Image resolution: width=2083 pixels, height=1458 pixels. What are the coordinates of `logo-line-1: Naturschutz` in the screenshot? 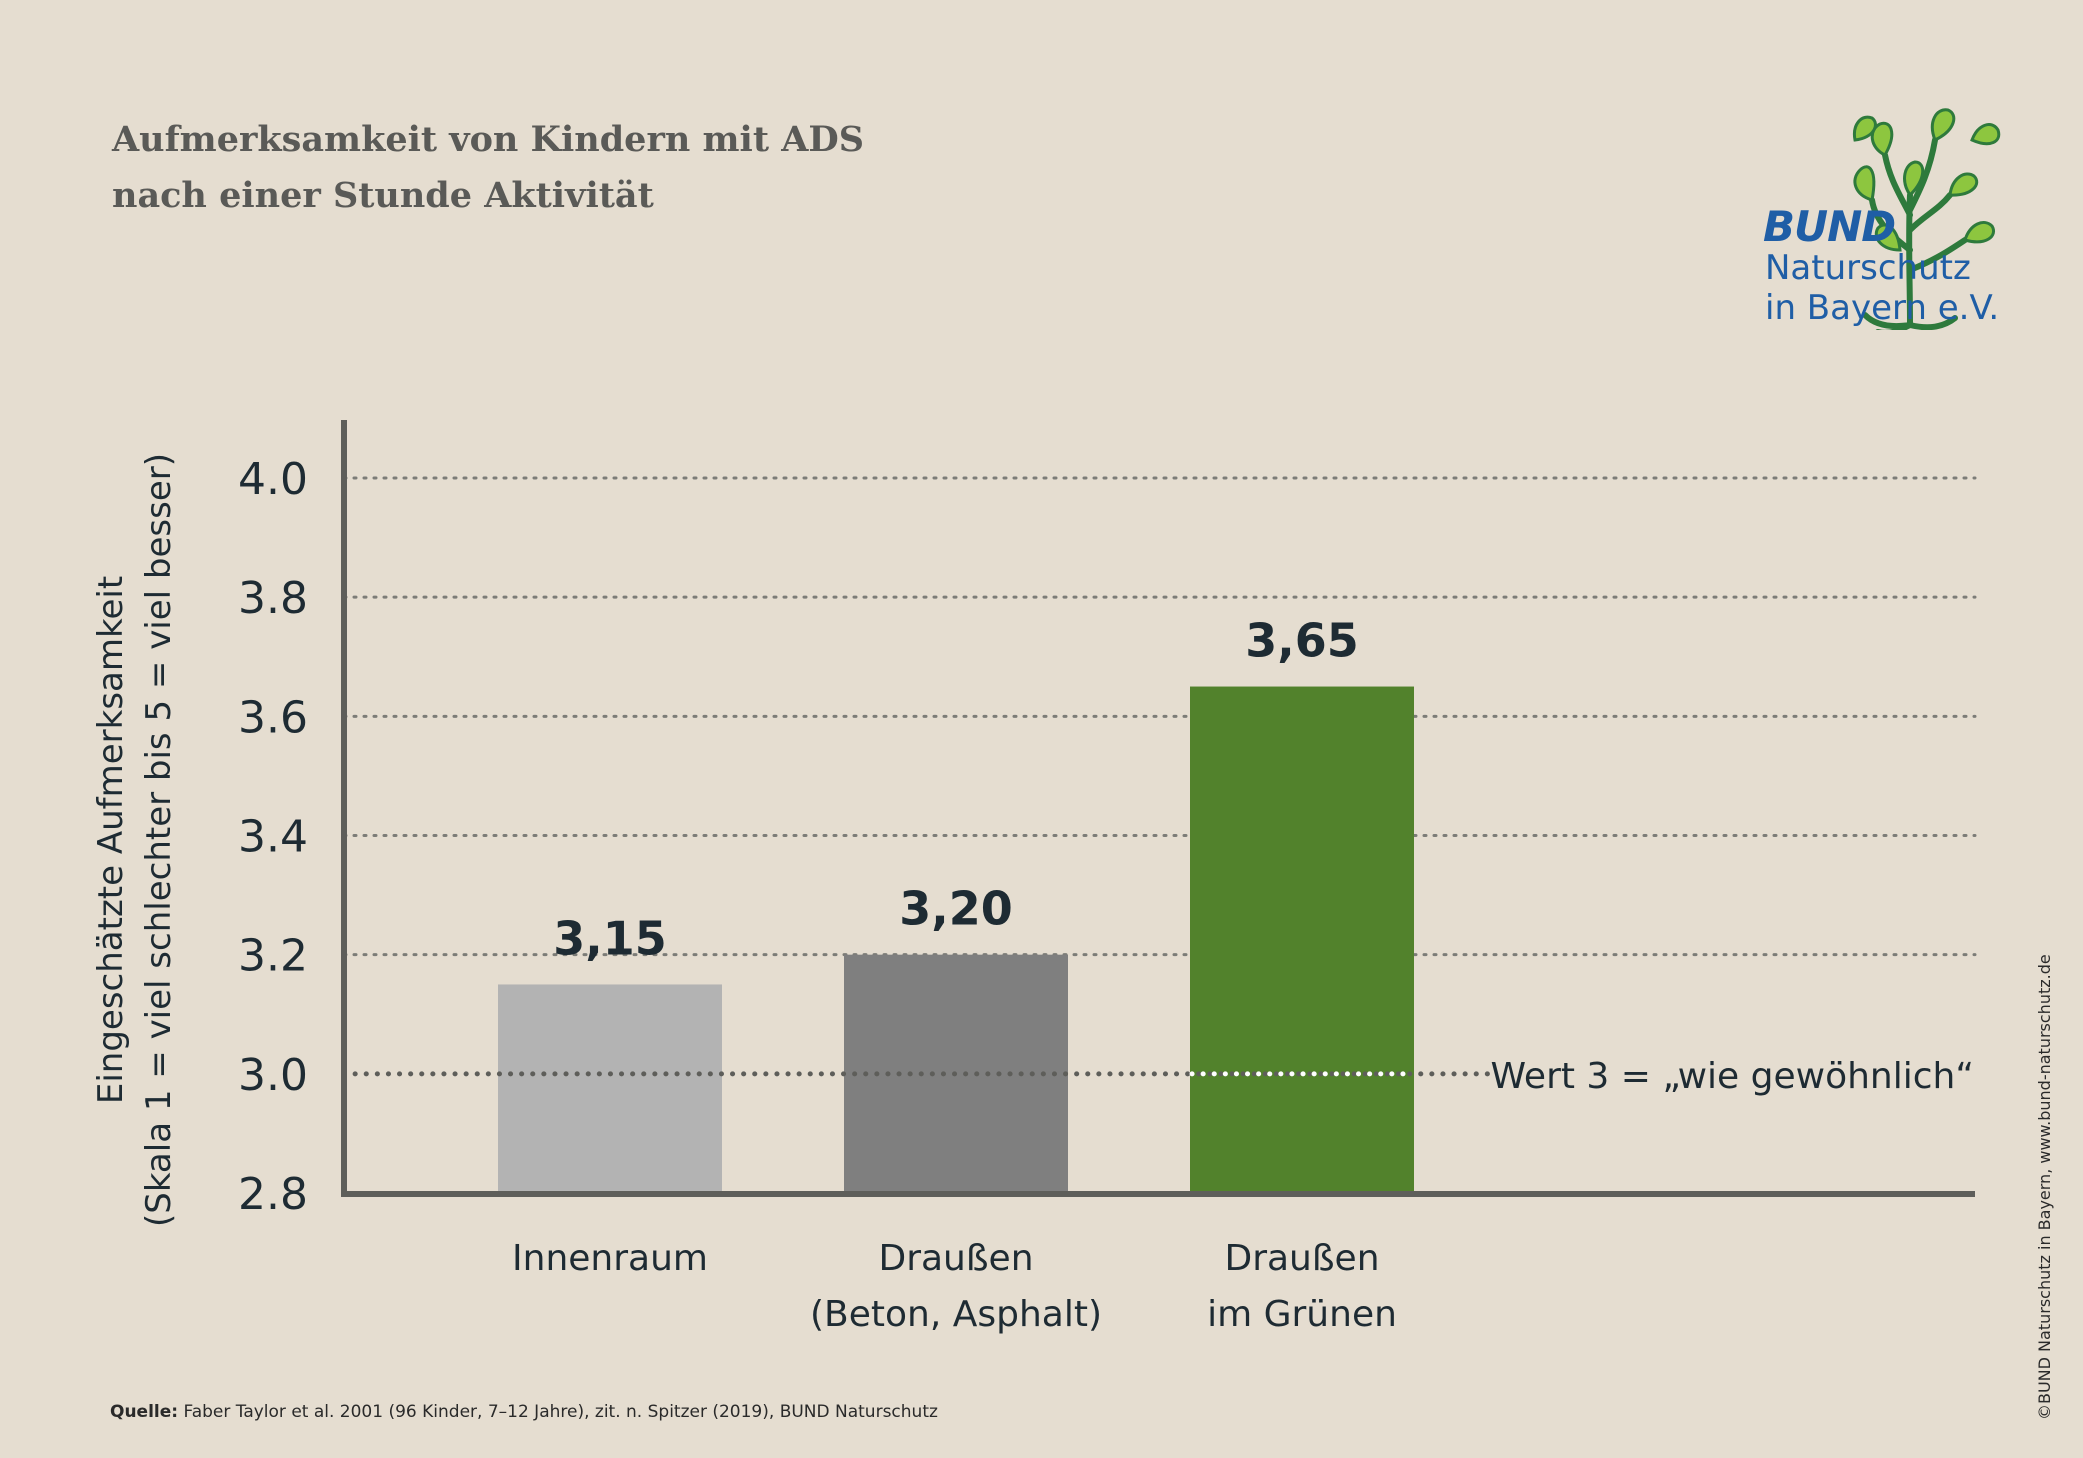 It's located at (1868, 268).